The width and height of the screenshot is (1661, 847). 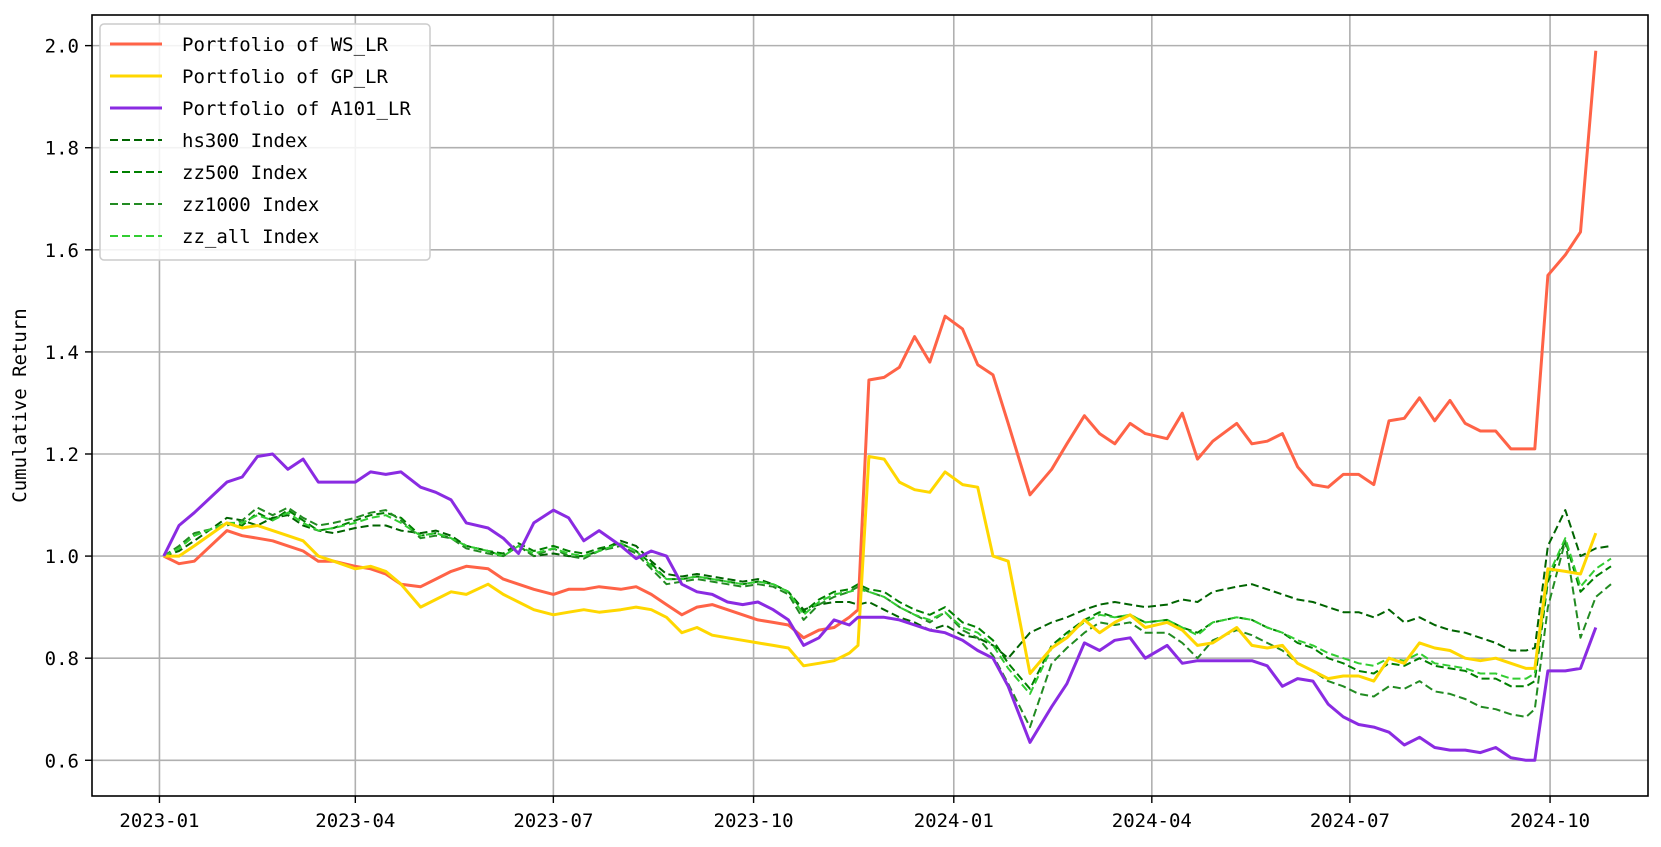 I want to click on legend-label: Portfolio of GP_LR, so click(x=285, y=77).